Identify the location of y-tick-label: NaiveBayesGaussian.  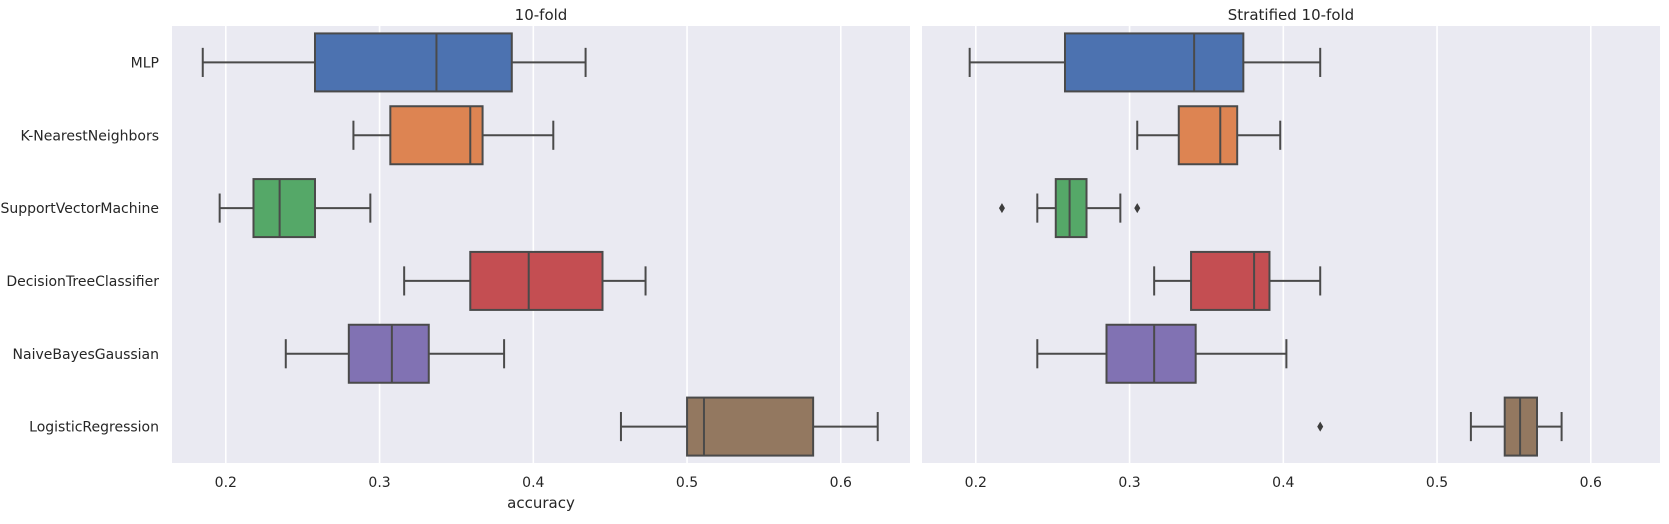
(86, 355).